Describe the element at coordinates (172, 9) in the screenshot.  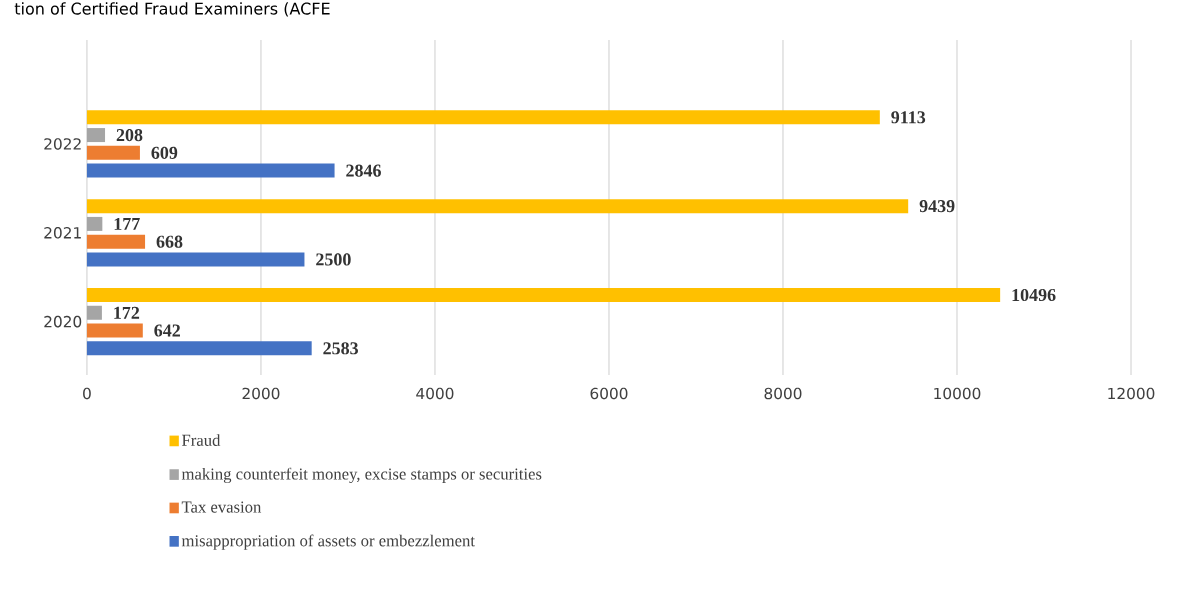
I see `text: tion of Certified Fraud Examiners (ACFE` at that location.